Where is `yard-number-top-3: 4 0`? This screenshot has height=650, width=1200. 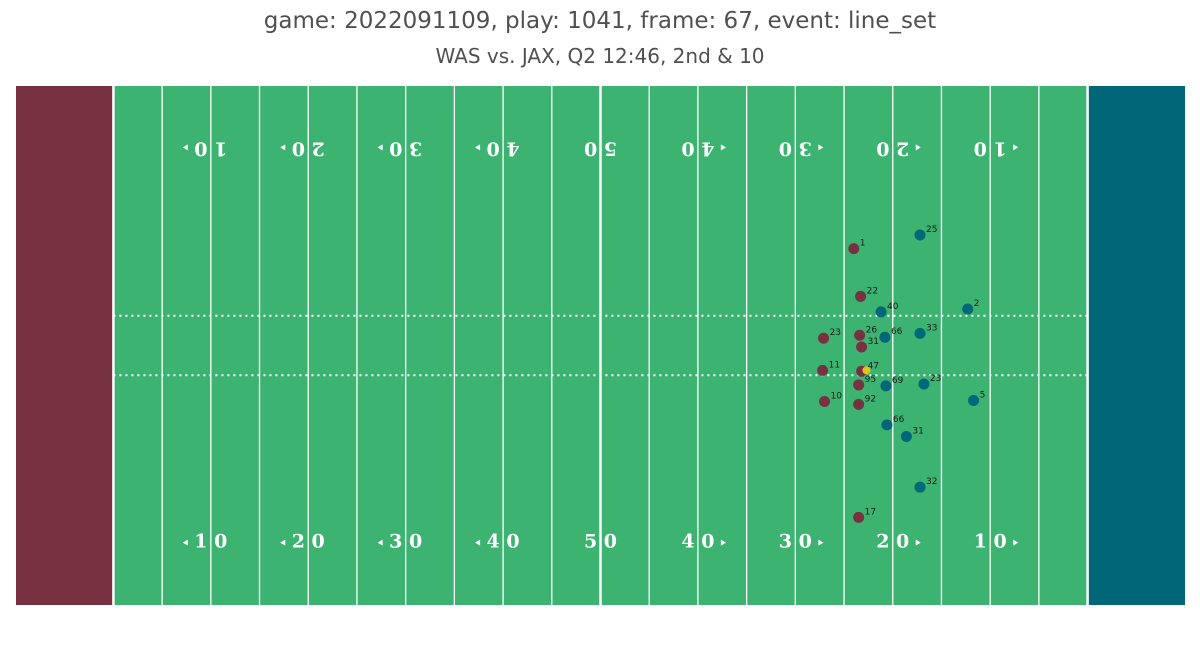 yard-number-top-3: 4 0 is located at coordinates (503, 148).